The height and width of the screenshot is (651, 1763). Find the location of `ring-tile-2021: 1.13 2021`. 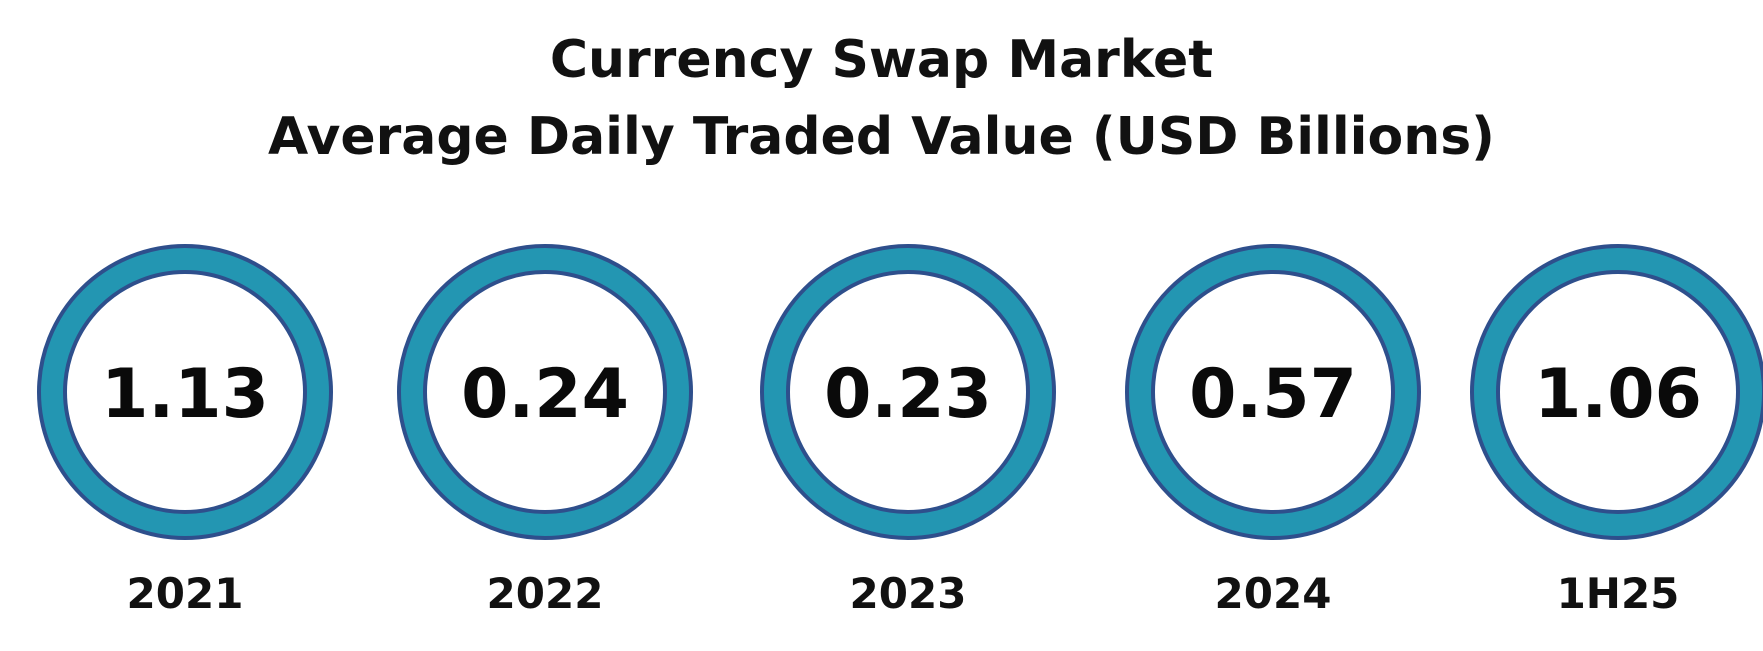

ring-tile-2021: 1.13 2021 is located at coordinates (185, 431).